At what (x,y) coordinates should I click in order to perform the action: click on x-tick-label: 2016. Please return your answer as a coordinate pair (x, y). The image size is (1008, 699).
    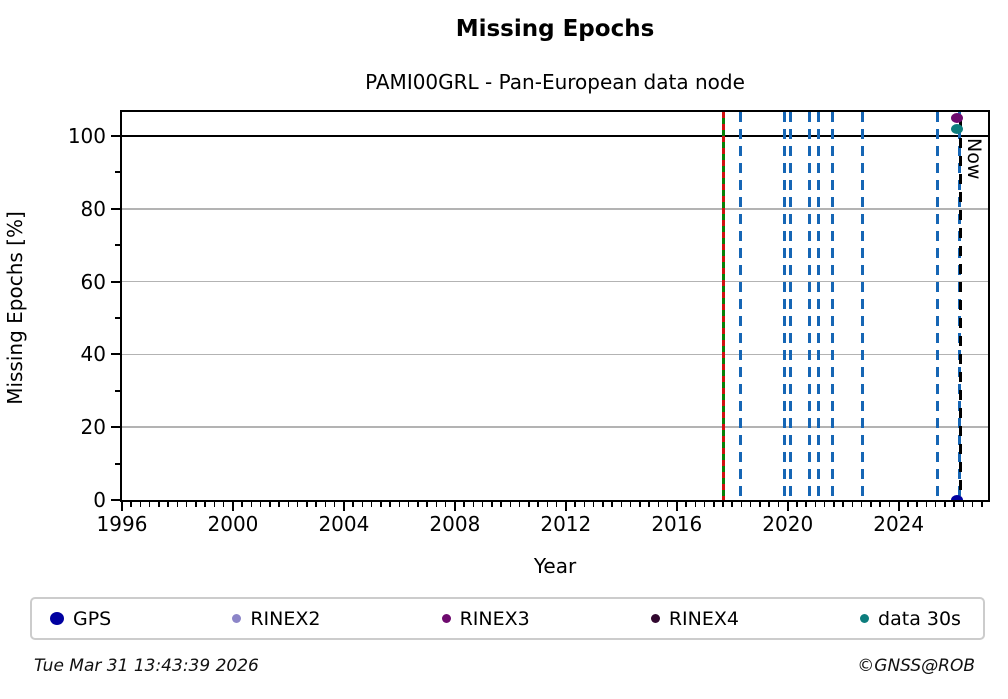
    Looking at the image, I should click on (677, 524).